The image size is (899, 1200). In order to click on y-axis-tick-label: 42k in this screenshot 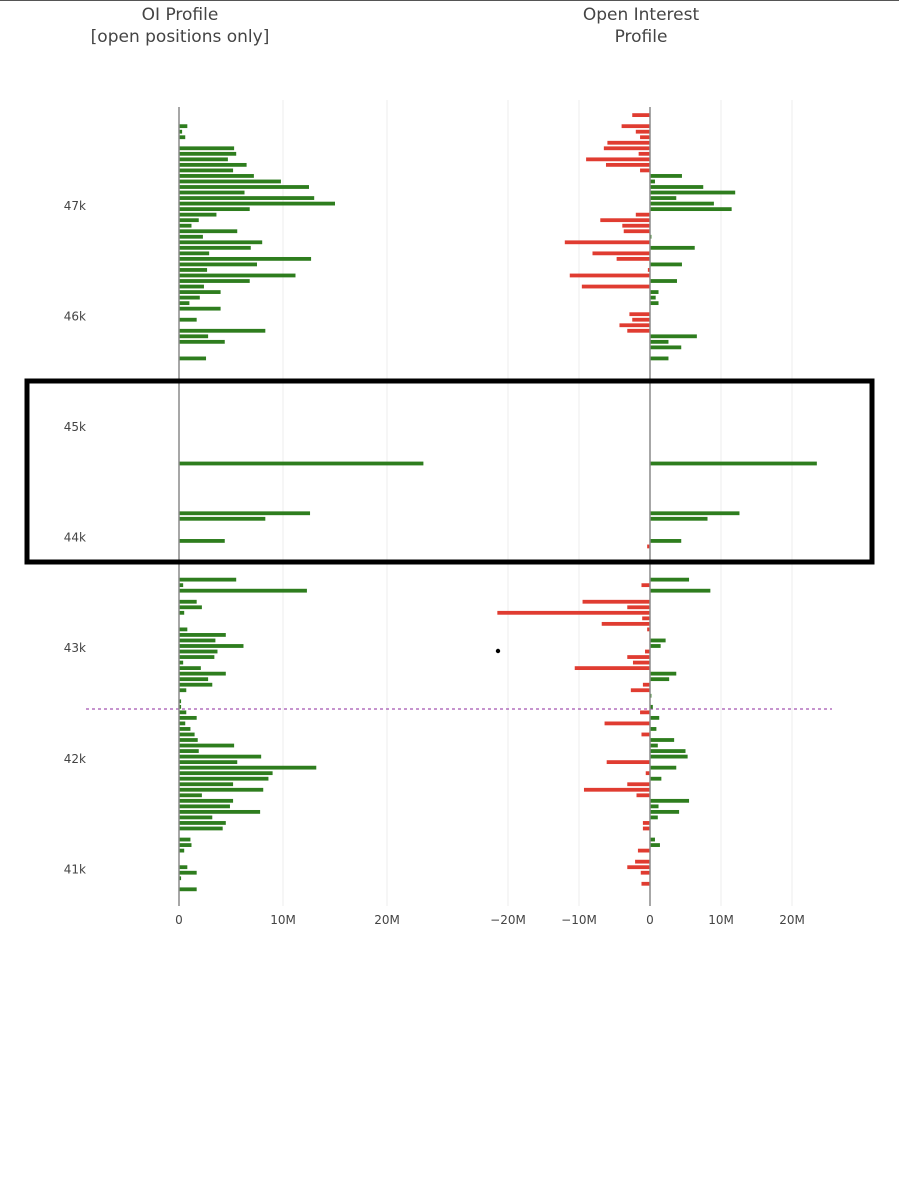, I will do `click(75, 759)`.